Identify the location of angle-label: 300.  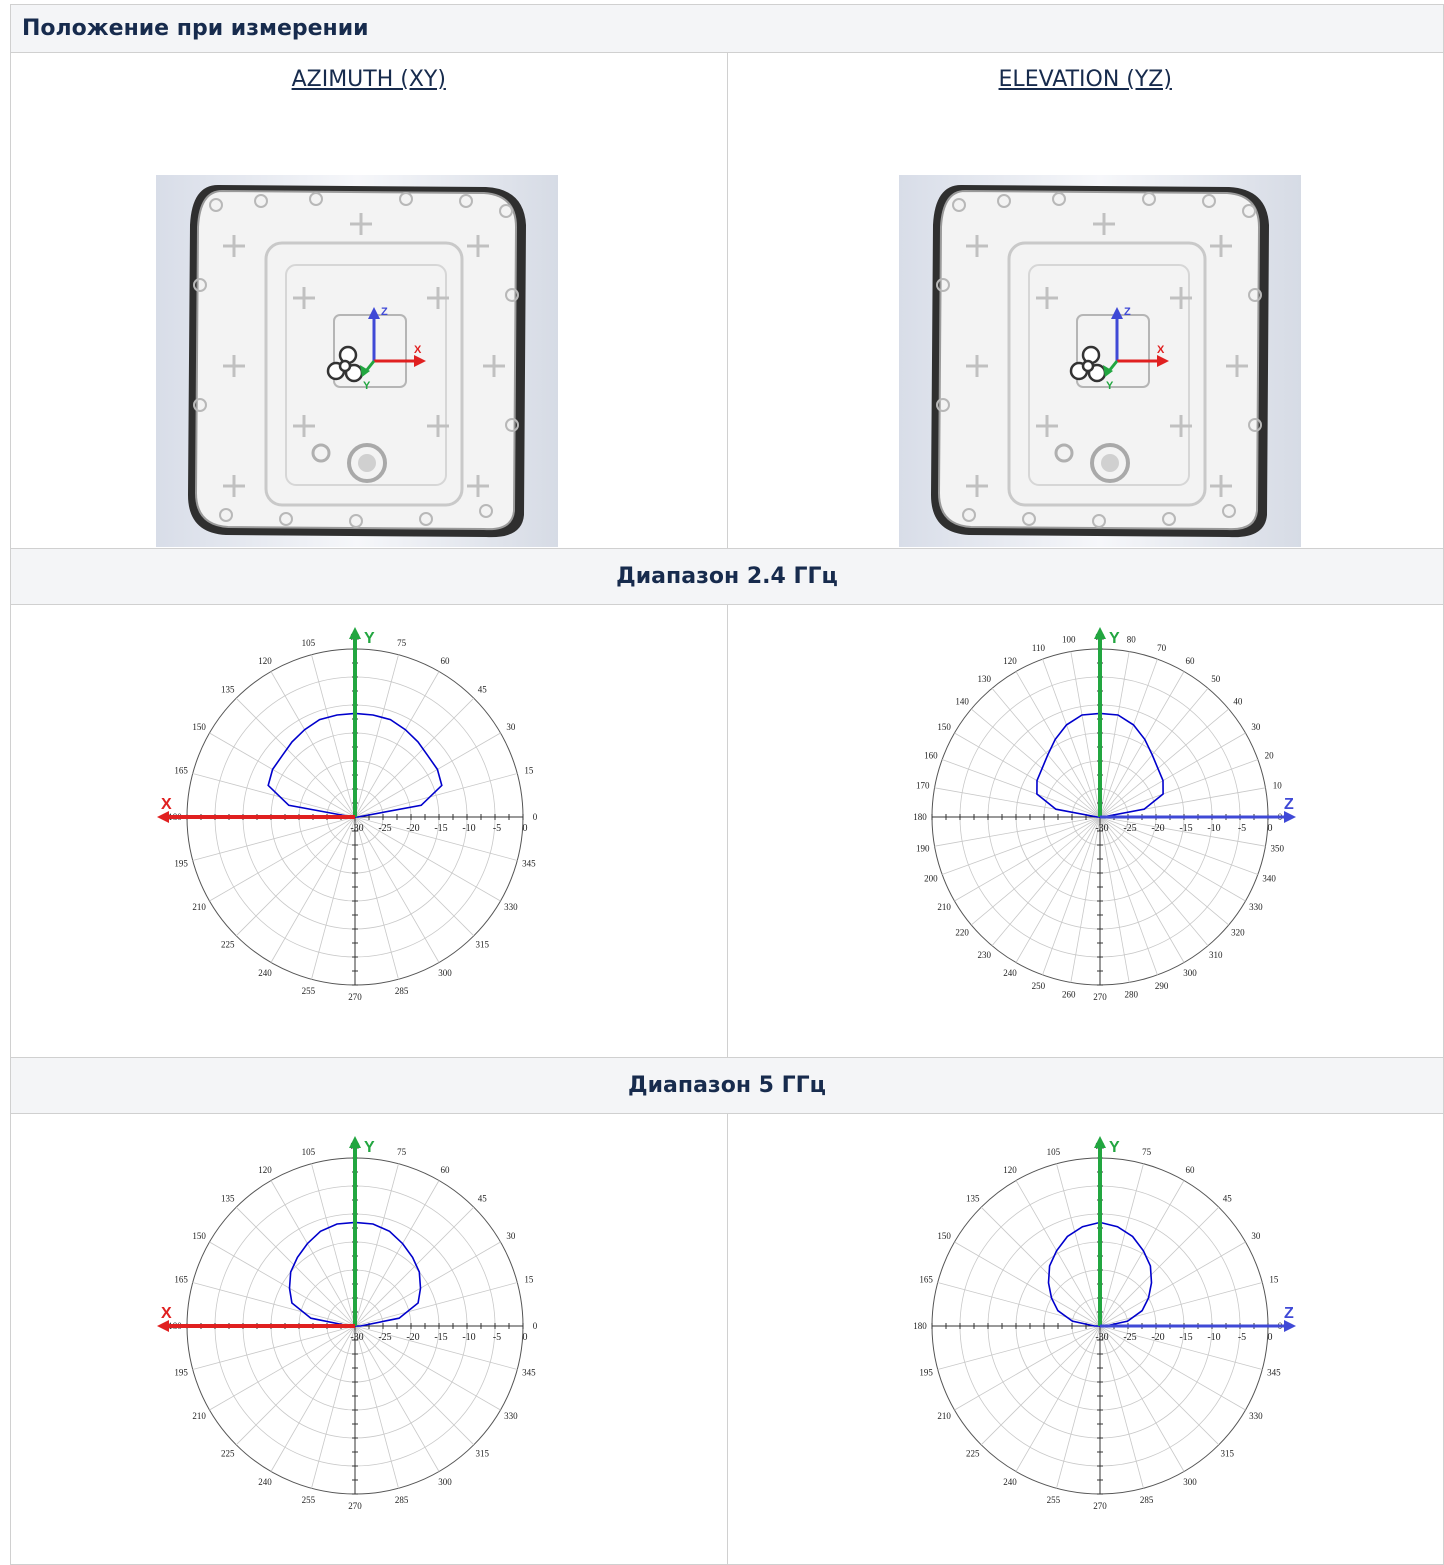
(1190, 1482).